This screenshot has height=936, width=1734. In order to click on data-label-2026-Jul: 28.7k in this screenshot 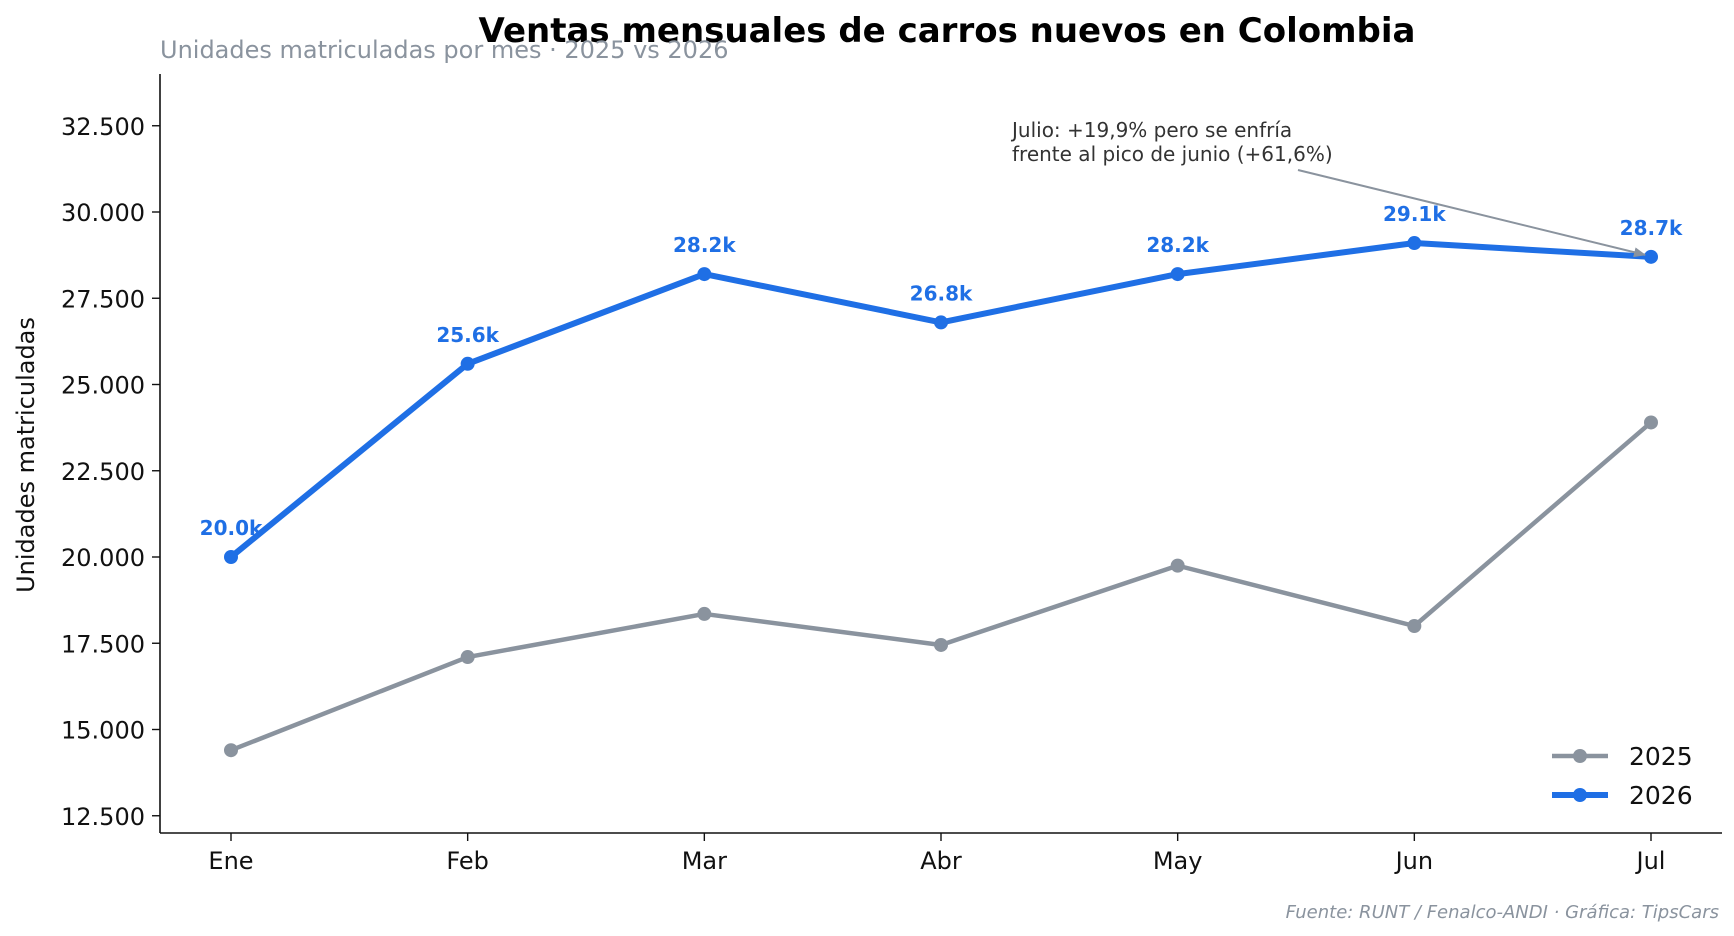, I will do `click(1651, 228)`.